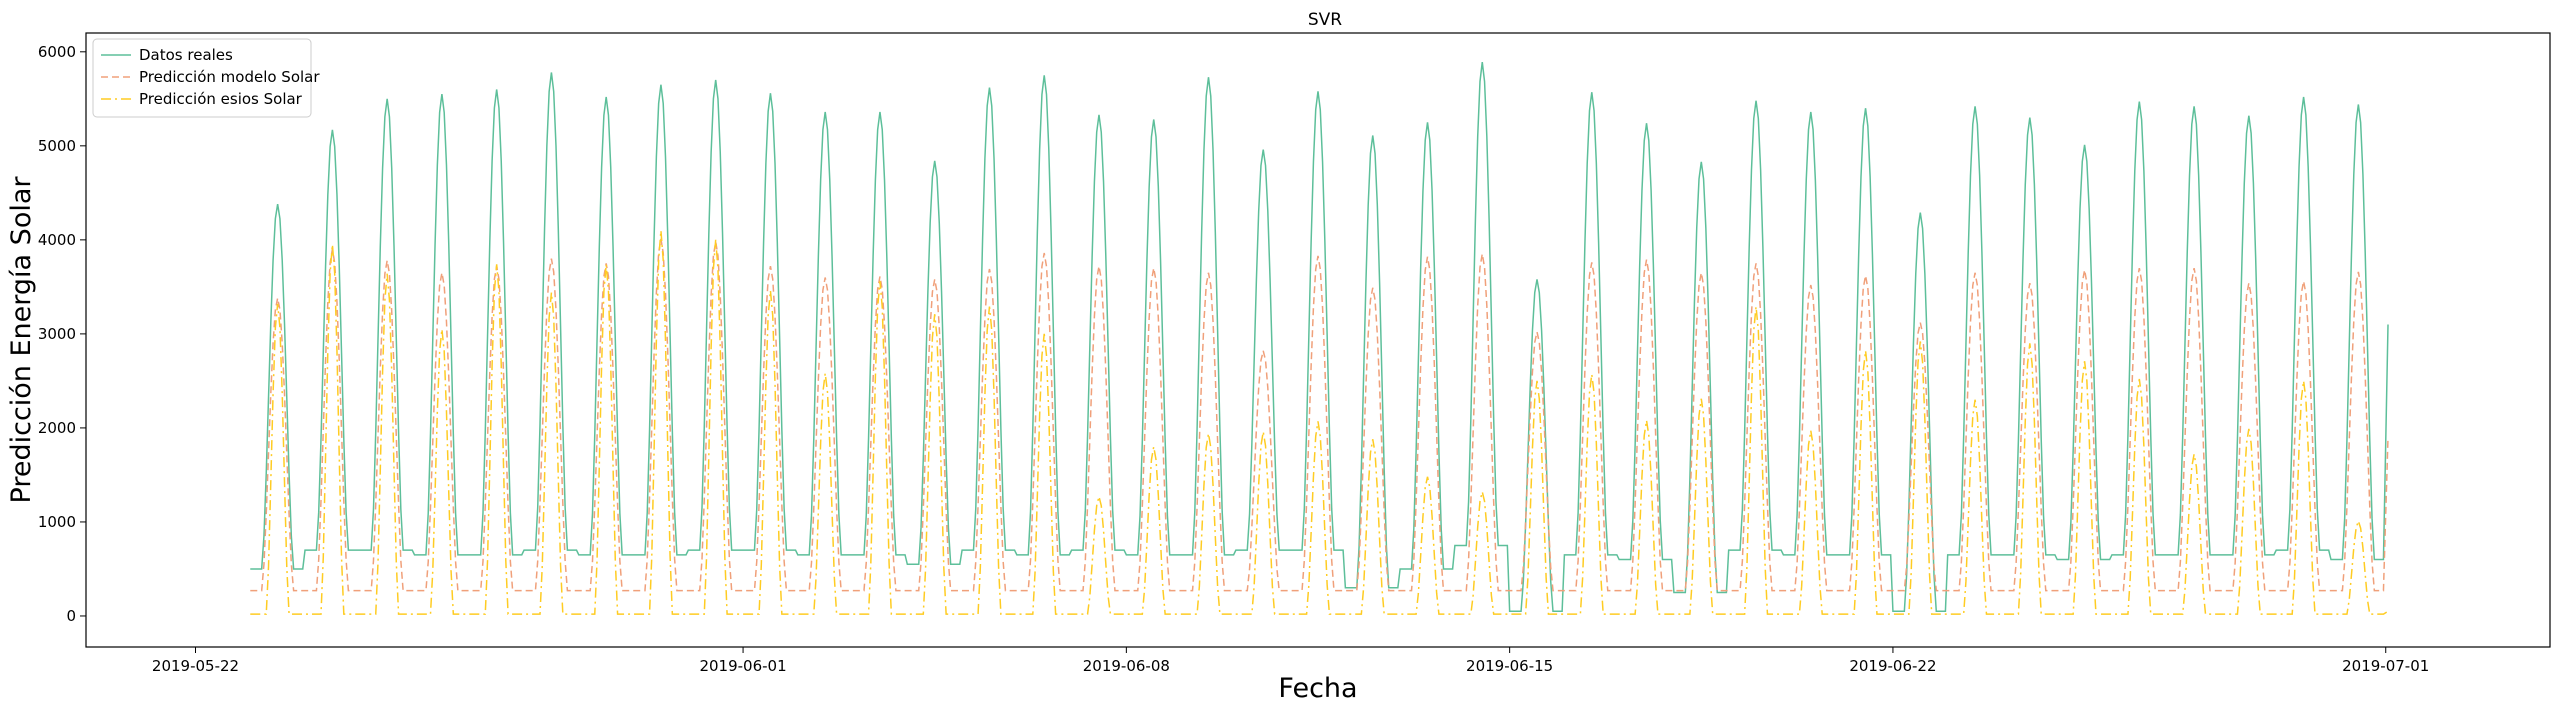  Describe the element at coordinates (57, 146) in the screenshot. I see `y-tick-label: 5000` at that location.